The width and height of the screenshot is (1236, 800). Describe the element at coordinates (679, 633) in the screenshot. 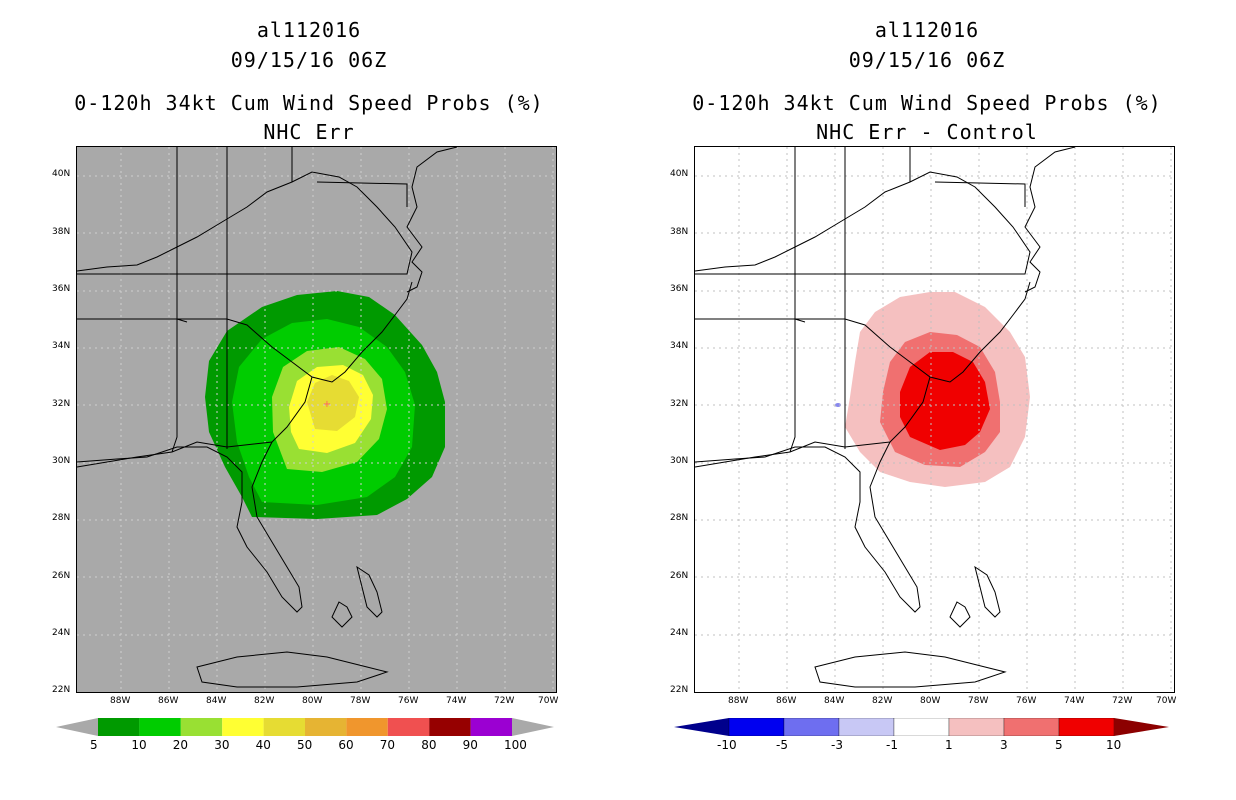

I see `lat-label: 24N` at that location.